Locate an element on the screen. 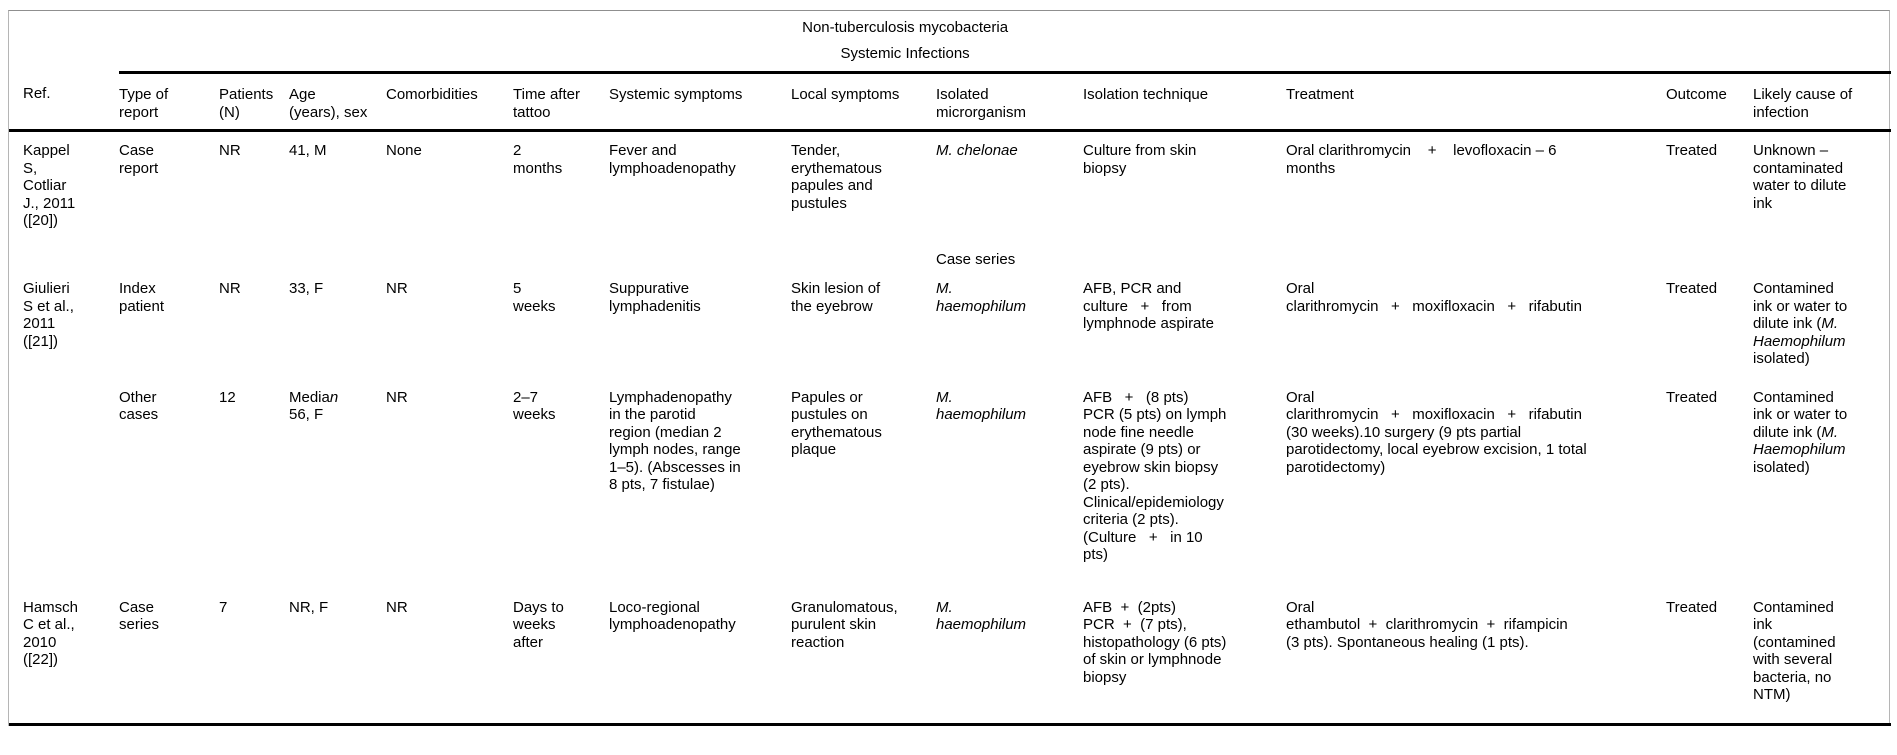  col-header-isolated-microrganism: Isolated microrganism is located at coordinates (1009, 102).